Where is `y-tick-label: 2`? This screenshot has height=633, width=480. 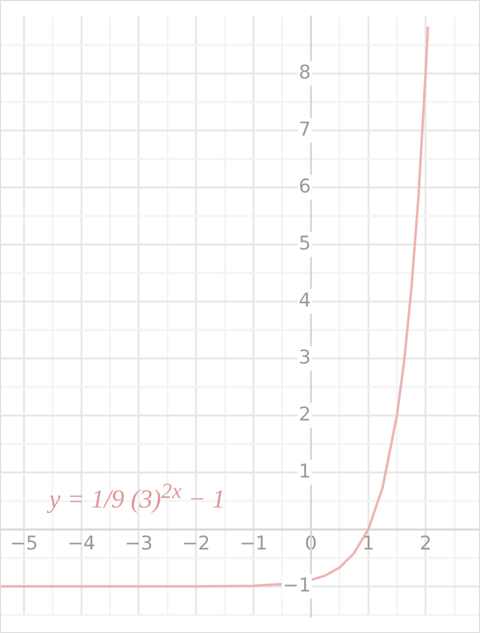
y-tick-label: 2 is located at coordinates (304, 414).